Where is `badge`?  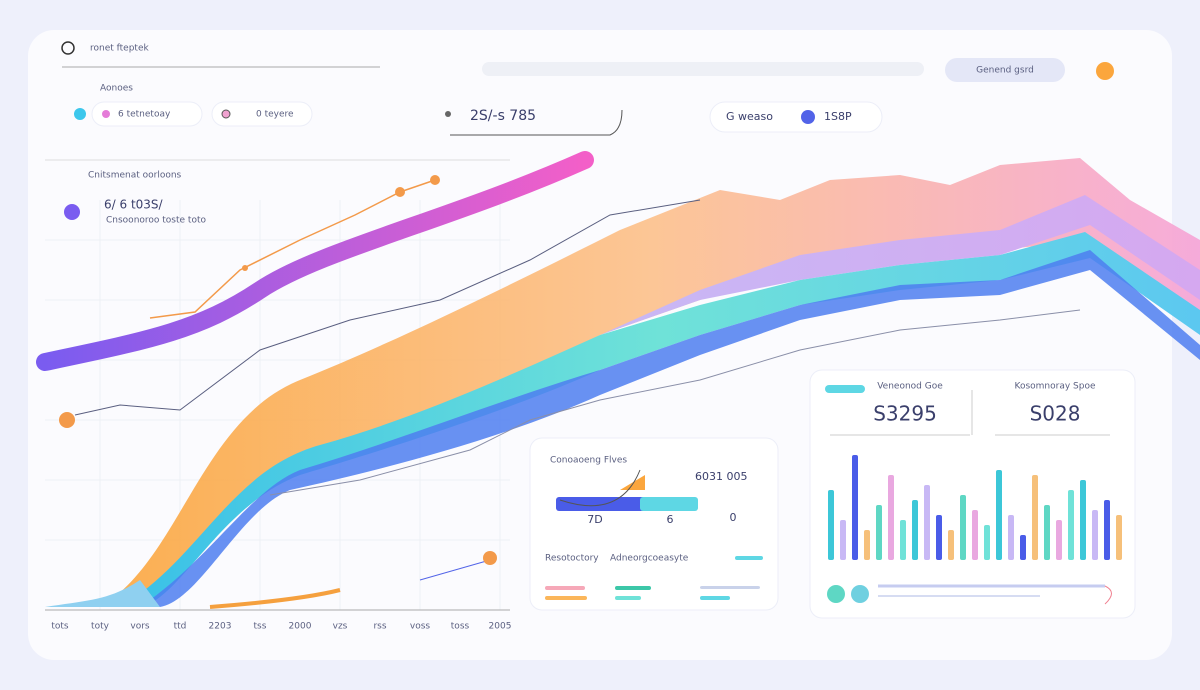
badge is located at coordinates (845, 389).